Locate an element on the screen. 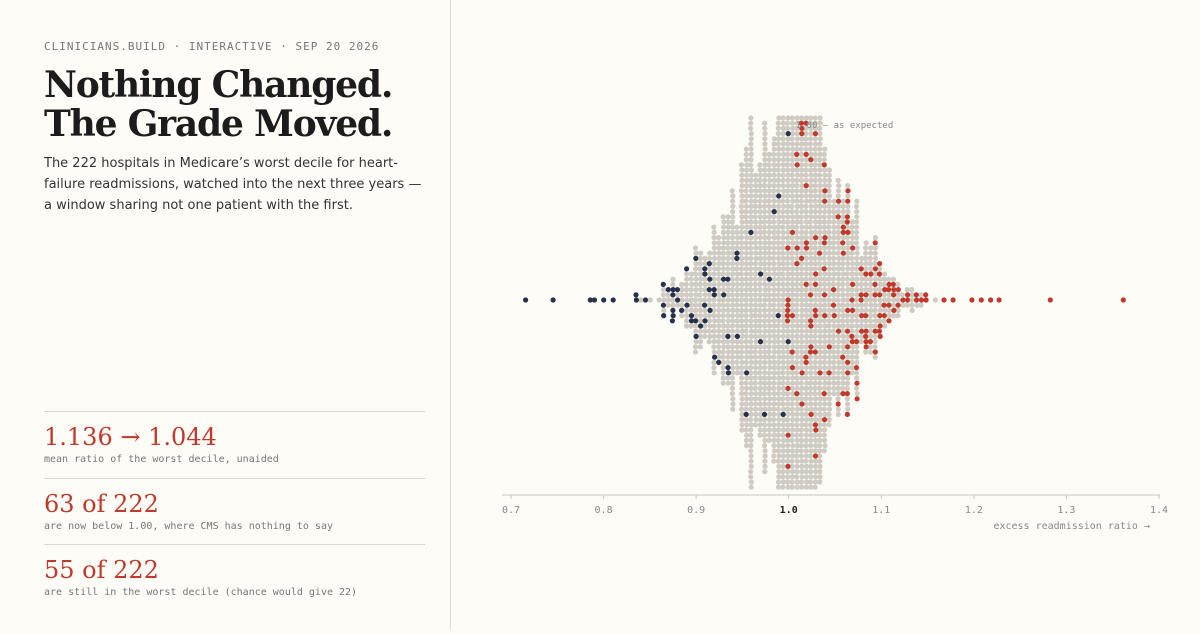 Image resolution: width=1200 pixels, height=634 pixels. x-ticks: 0.7 0.8 0.9 1.0 1.1 1.2 1.3 1.4 is located at coordinates (835, 505).